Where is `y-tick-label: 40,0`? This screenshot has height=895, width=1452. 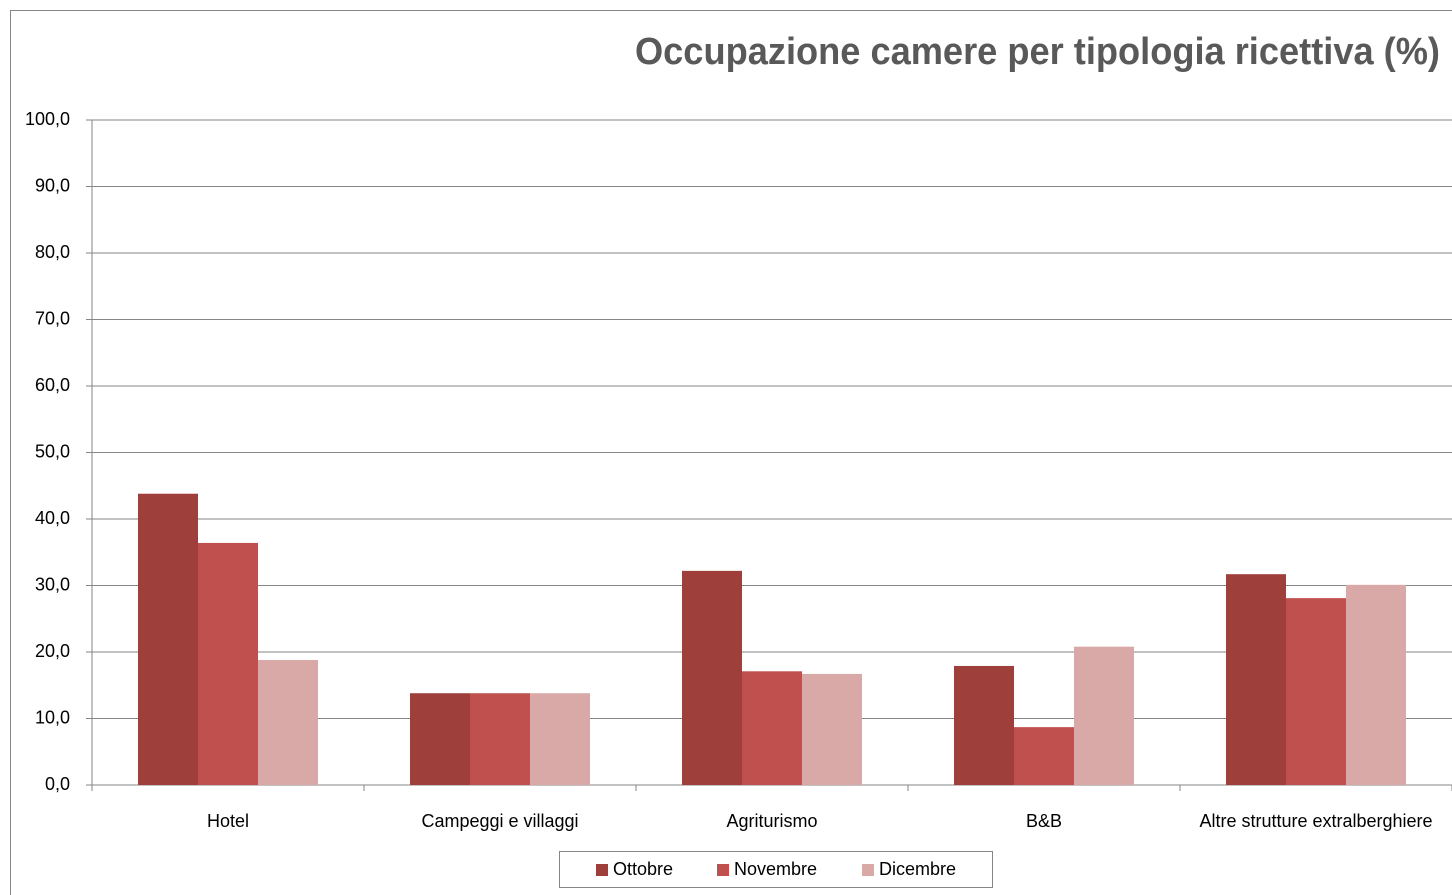
y-tick-label: 40,0 is located at coordinates (52, 518).